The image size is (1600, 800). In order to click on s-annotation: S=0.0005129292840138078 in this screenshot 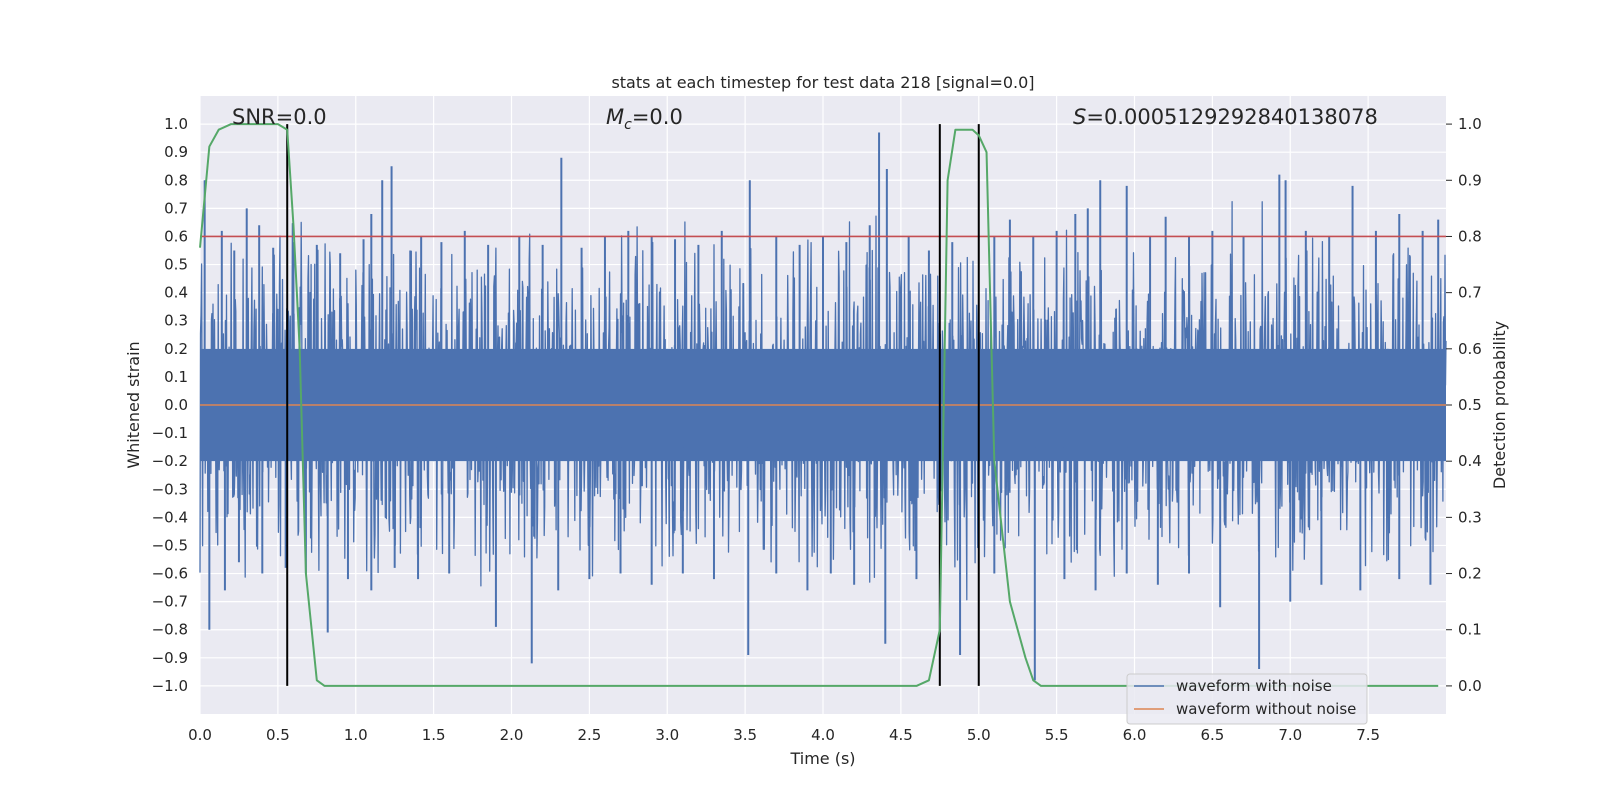, I will do `click(1225, 117)`.